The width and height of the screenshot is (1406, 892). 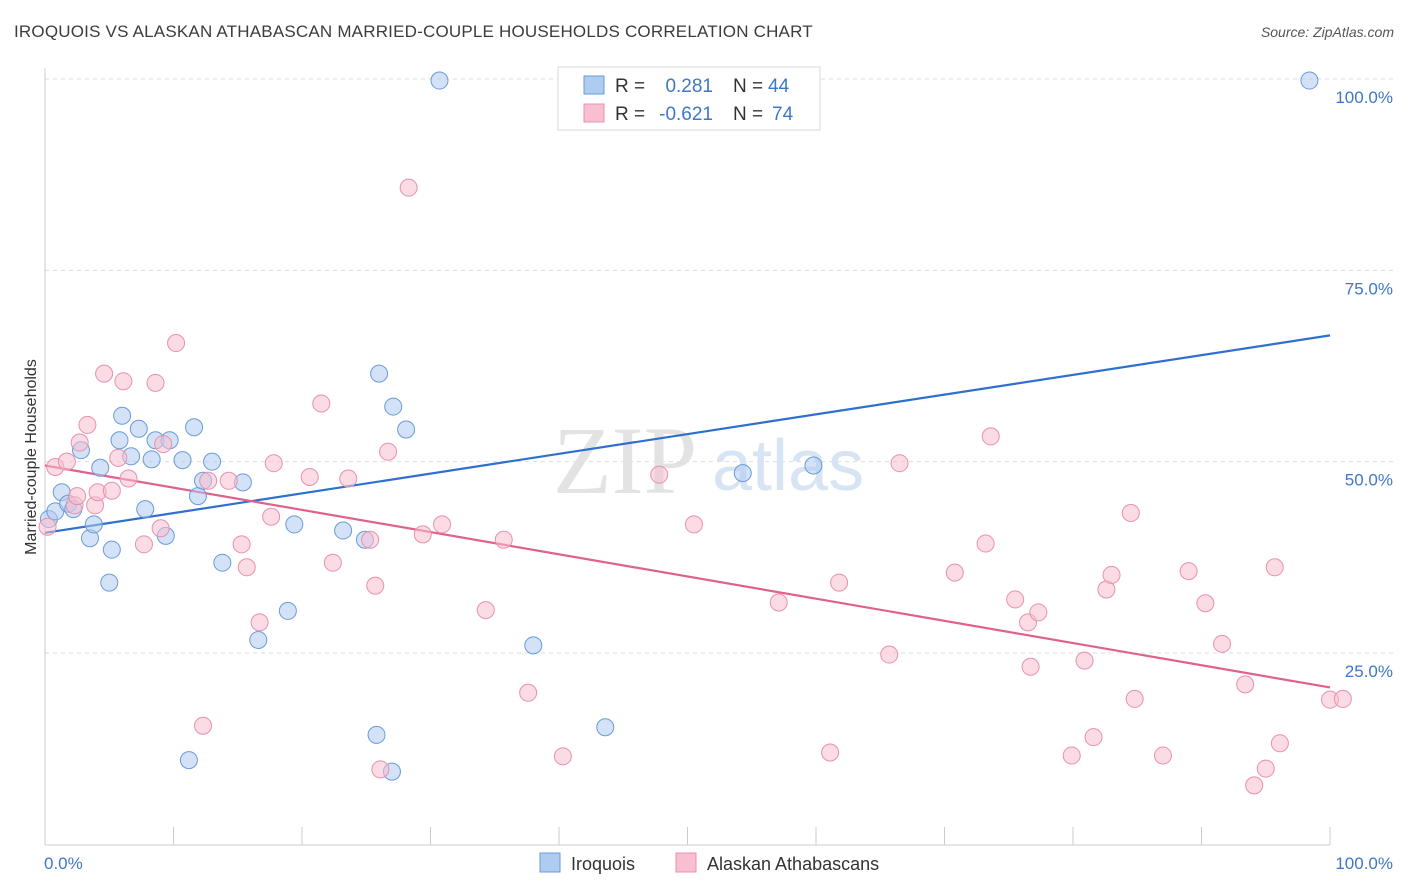 What do you see at coordinates (63, 863) in the screenshot?
I see `x-tick-label-min: 0.0%` at bounding box center [63, 863].